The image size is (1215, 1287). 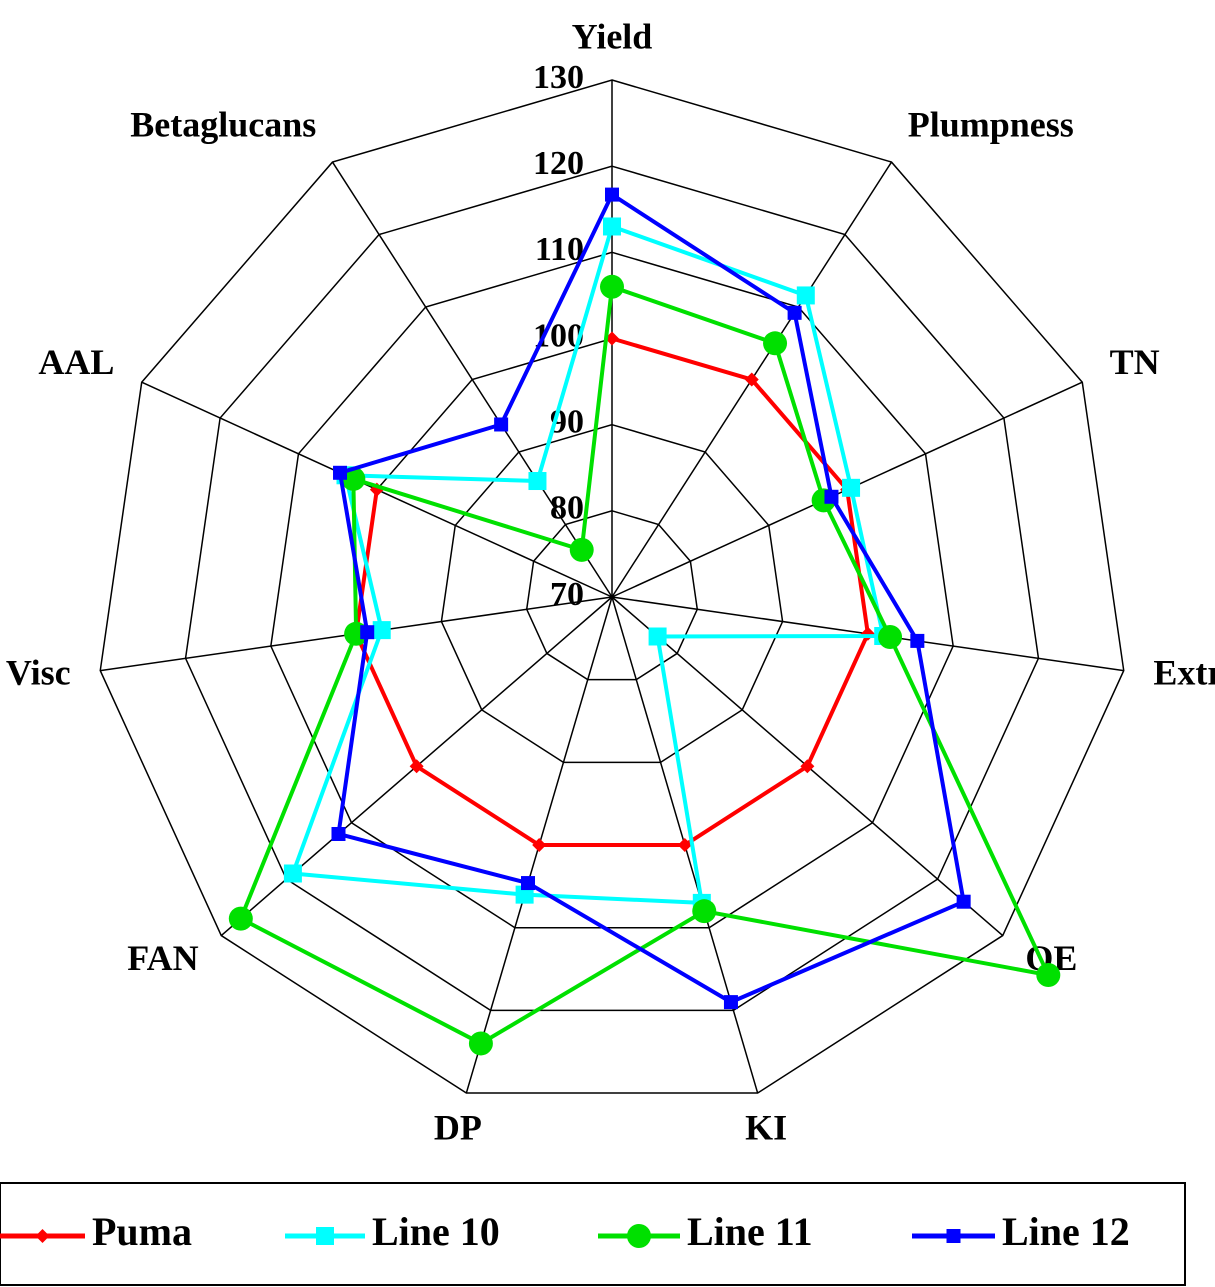 What do you see at coordinates (991, 125) in the screenshot?
I see `category-label: Plumpness` at bounding box center [991, 125].